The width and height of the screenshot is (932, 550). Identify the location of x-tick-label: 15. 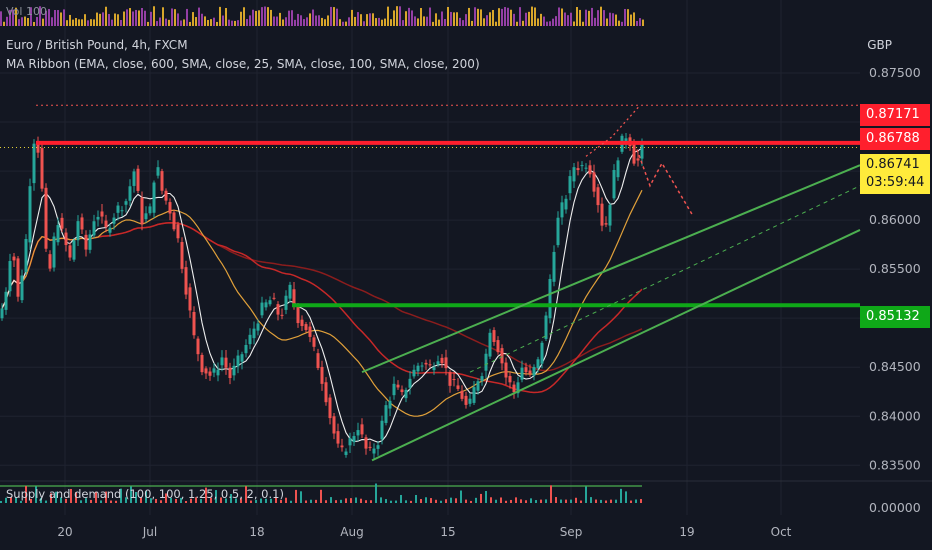
(447, 532).